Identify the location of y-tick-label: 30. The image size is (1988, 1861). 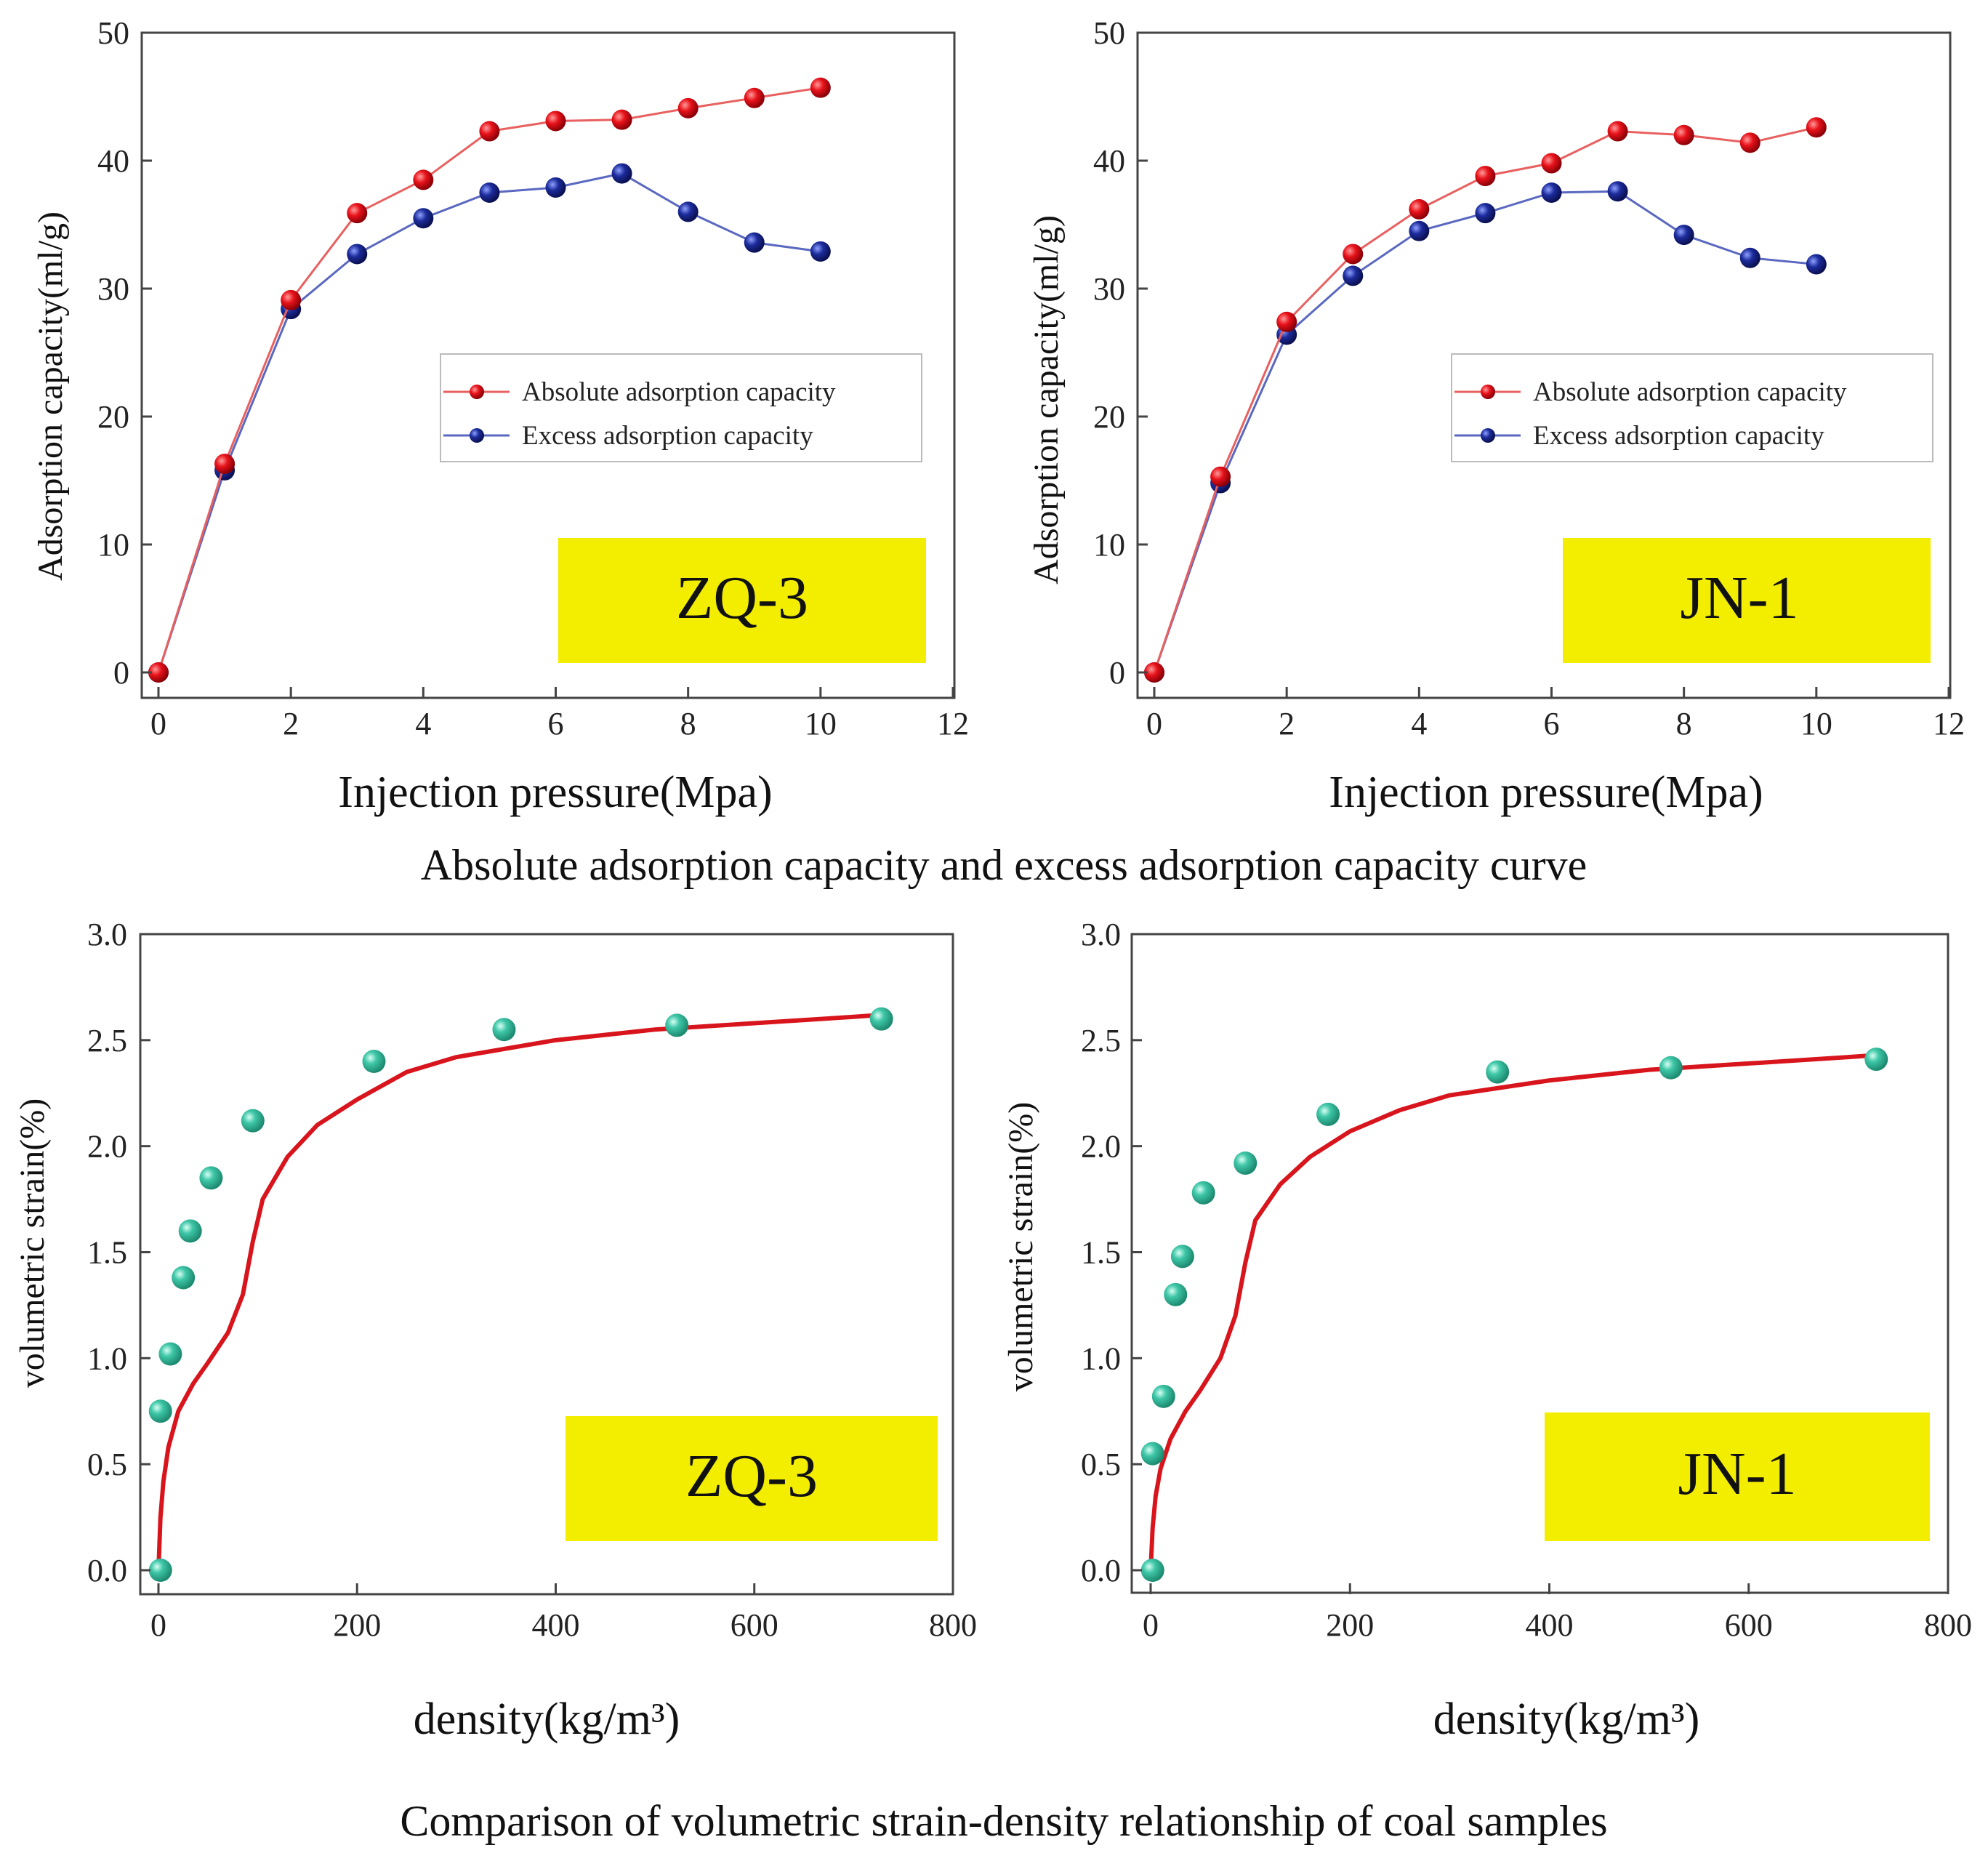
(113, 289).